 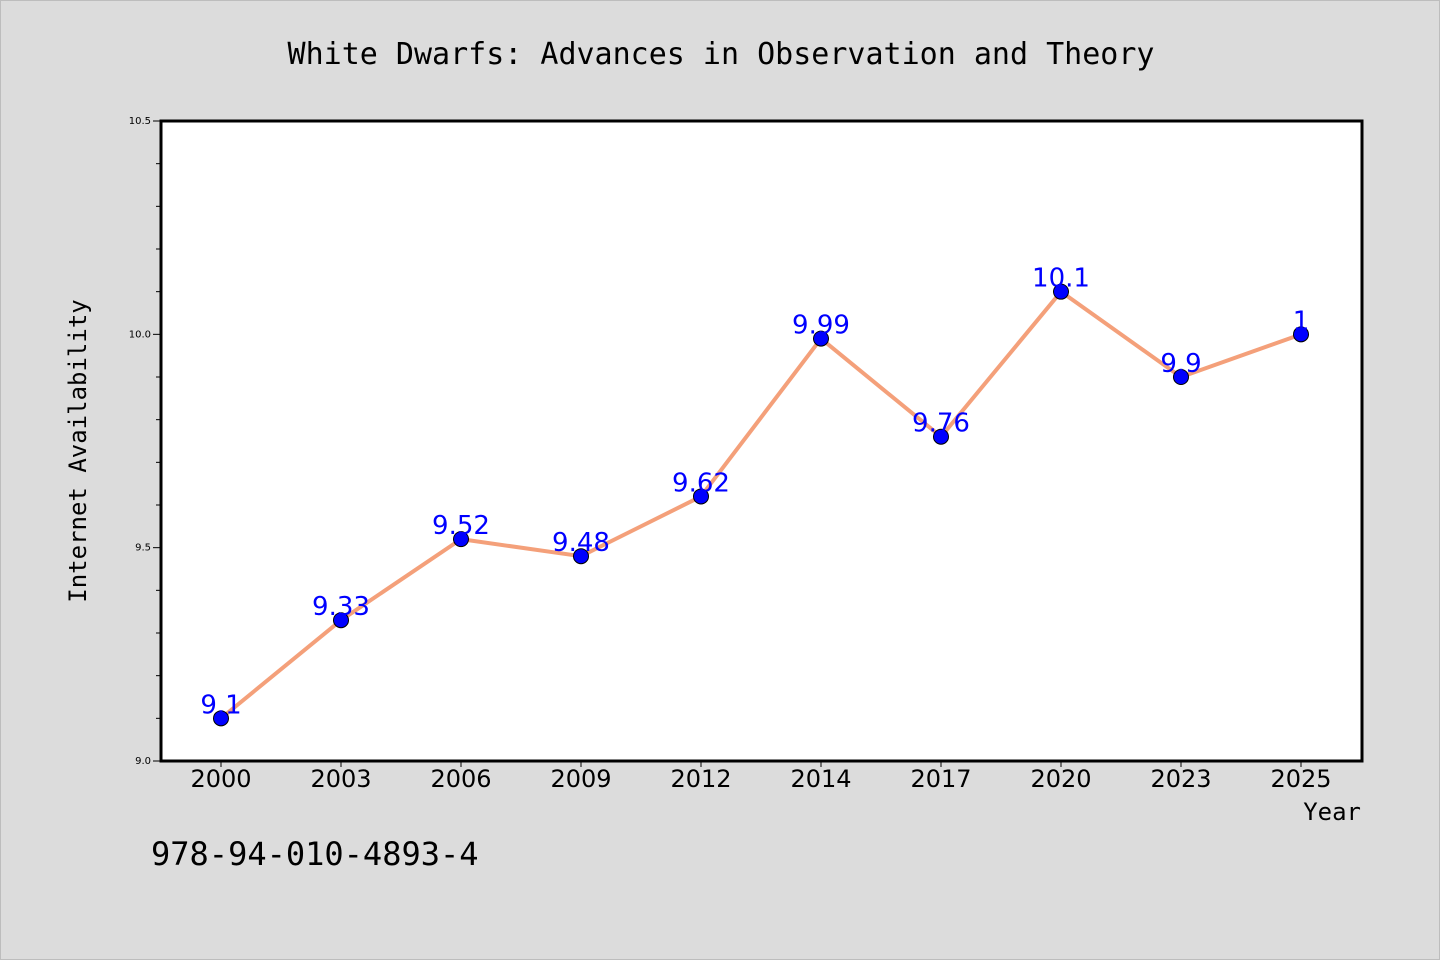 What do you see at coordinates (1060, 779) in the screenshot?
I see `x-tick-label: 2020` at bounding box center [1060, 779].